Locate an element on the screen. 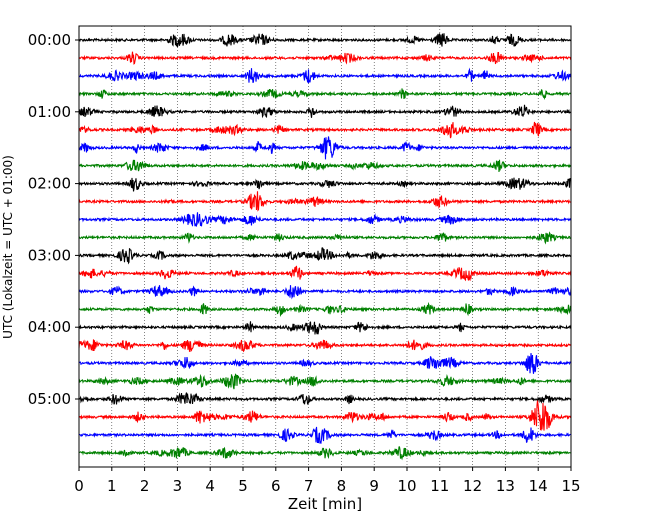 The image size is (650, 524). y-tick-label: 04:00 is located at coordinates (49, 327).